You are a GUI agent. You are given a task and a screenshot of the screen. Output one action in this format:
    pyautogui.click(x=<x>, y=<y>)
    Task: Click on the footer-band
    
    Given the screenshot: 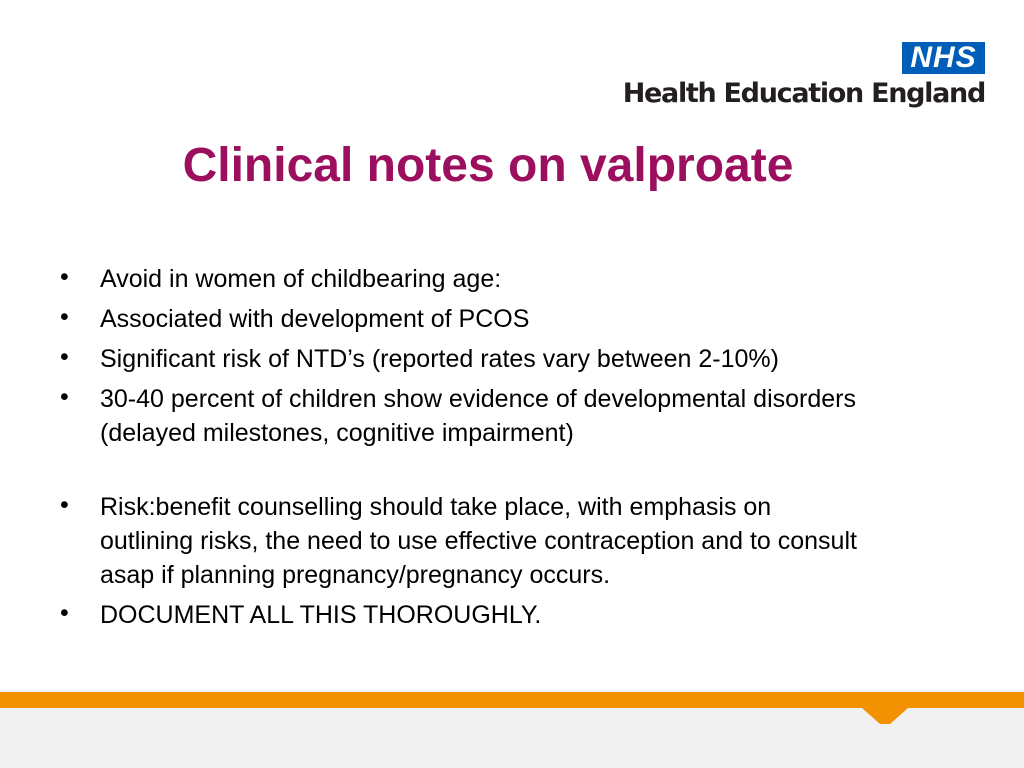 What is the action you would take?
    pyautogui.click(x=512, y=729)
    